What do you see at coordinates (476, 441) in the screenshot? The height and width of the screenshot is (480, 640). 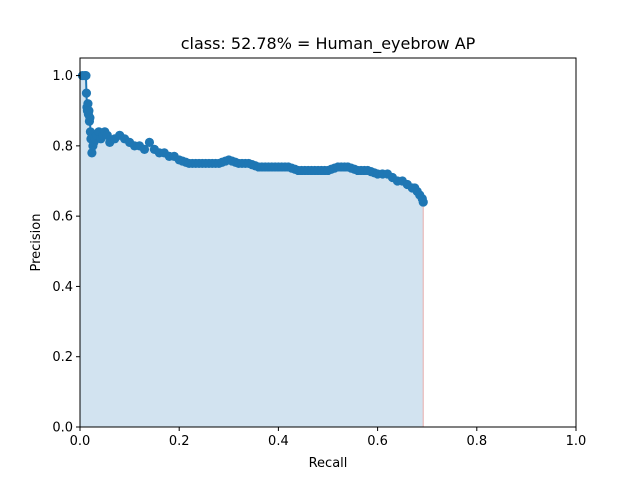 I see `x-tick-label: 0.8` at bounding box center [476, 441].